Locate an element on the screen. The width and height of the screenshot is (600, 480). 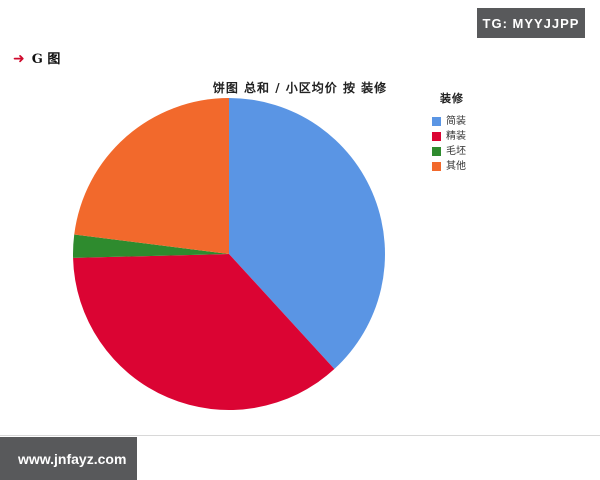
legend-label: 简装 is located at coordinates (456, 121).